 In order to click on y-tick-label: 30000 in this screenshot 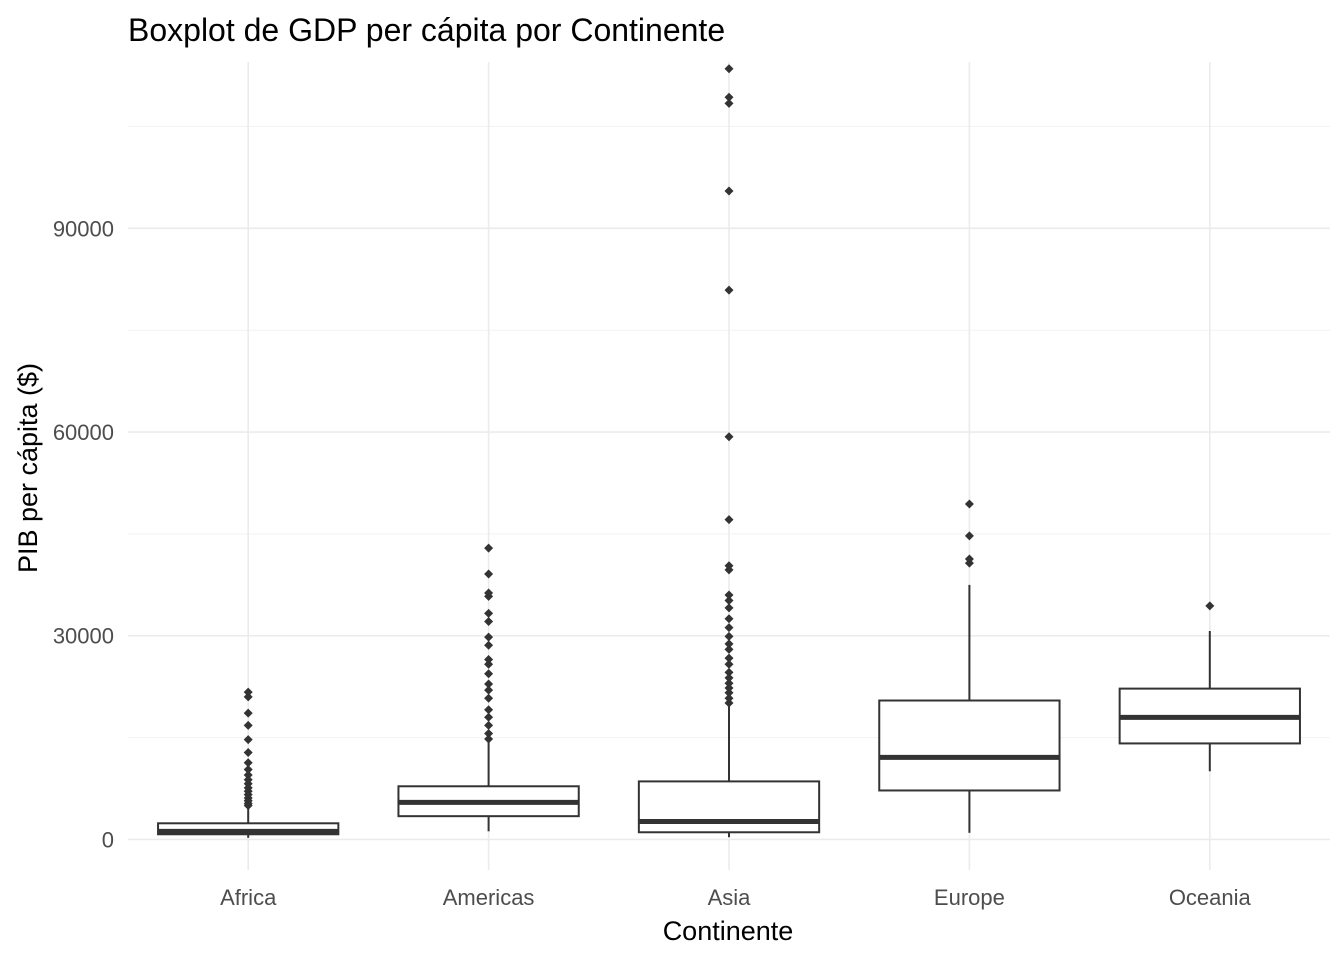, I will do `click(83, 636)`.